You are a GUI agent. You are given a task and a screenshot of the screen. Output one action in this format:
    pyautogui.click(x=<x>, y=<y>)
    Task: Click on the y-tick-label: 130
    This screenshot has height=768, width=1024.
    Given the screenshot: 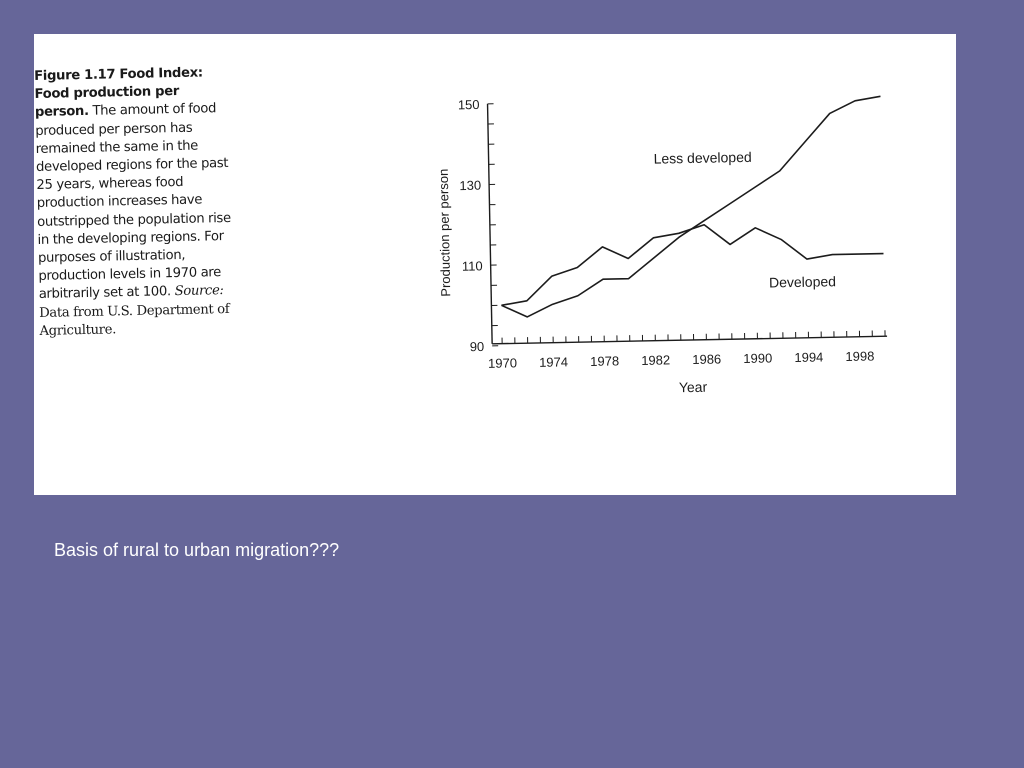 What is the action you would take?
    pyautogui.click(x=470, y=185)
    